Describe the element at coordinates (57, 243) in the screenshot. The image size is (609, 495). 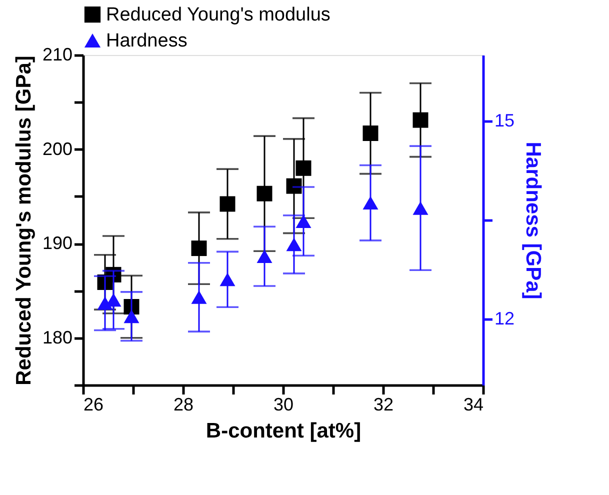
I see `y-tick-label: 190` at that location.